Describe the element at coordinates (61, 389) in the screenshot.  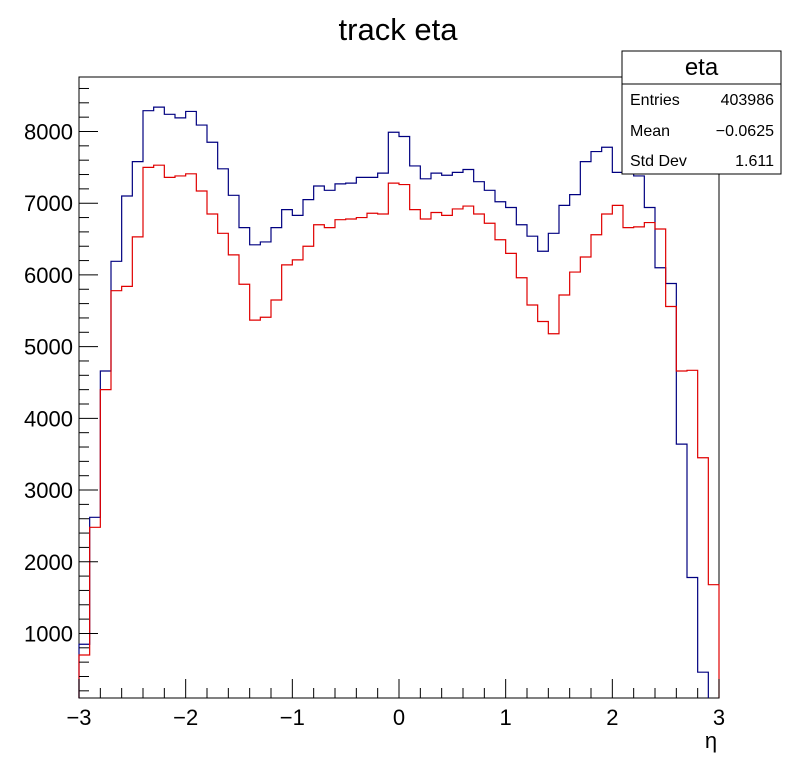
I see `y-axis: 1000 2000 3000 4000 5000 6000 7000 8000` at that location.